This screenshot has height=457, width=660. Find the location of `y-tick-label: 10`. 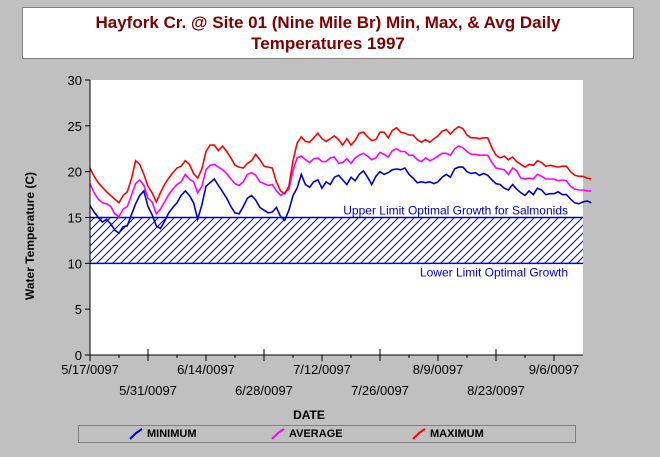

y-tick-label: 10 is located at coordinates (75, 263).